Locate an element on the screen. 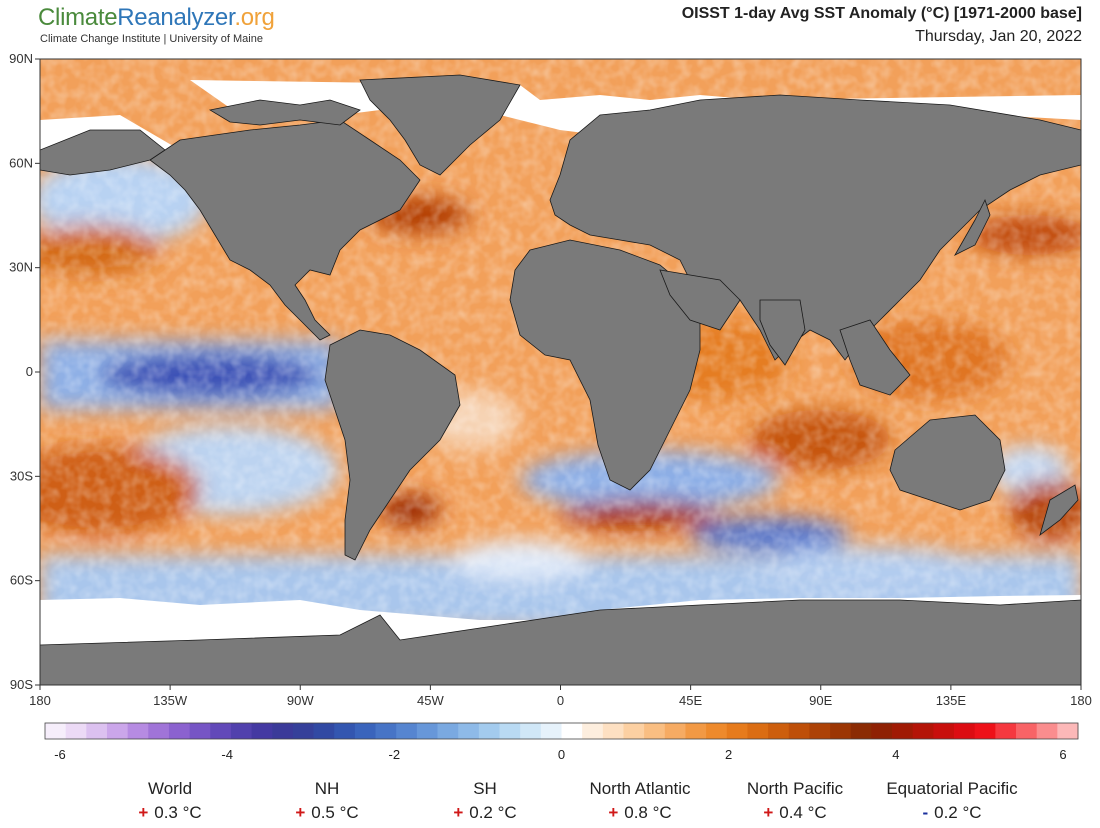 Image resolution: width=1100 pixels, height=828 pixels. stat-region-name: Equatorial Pacific is located at coordinates (952, 788).